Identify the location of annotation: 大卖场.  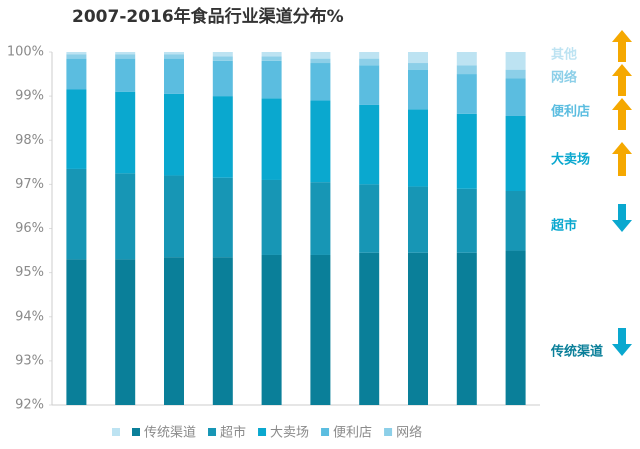
(570, 160).